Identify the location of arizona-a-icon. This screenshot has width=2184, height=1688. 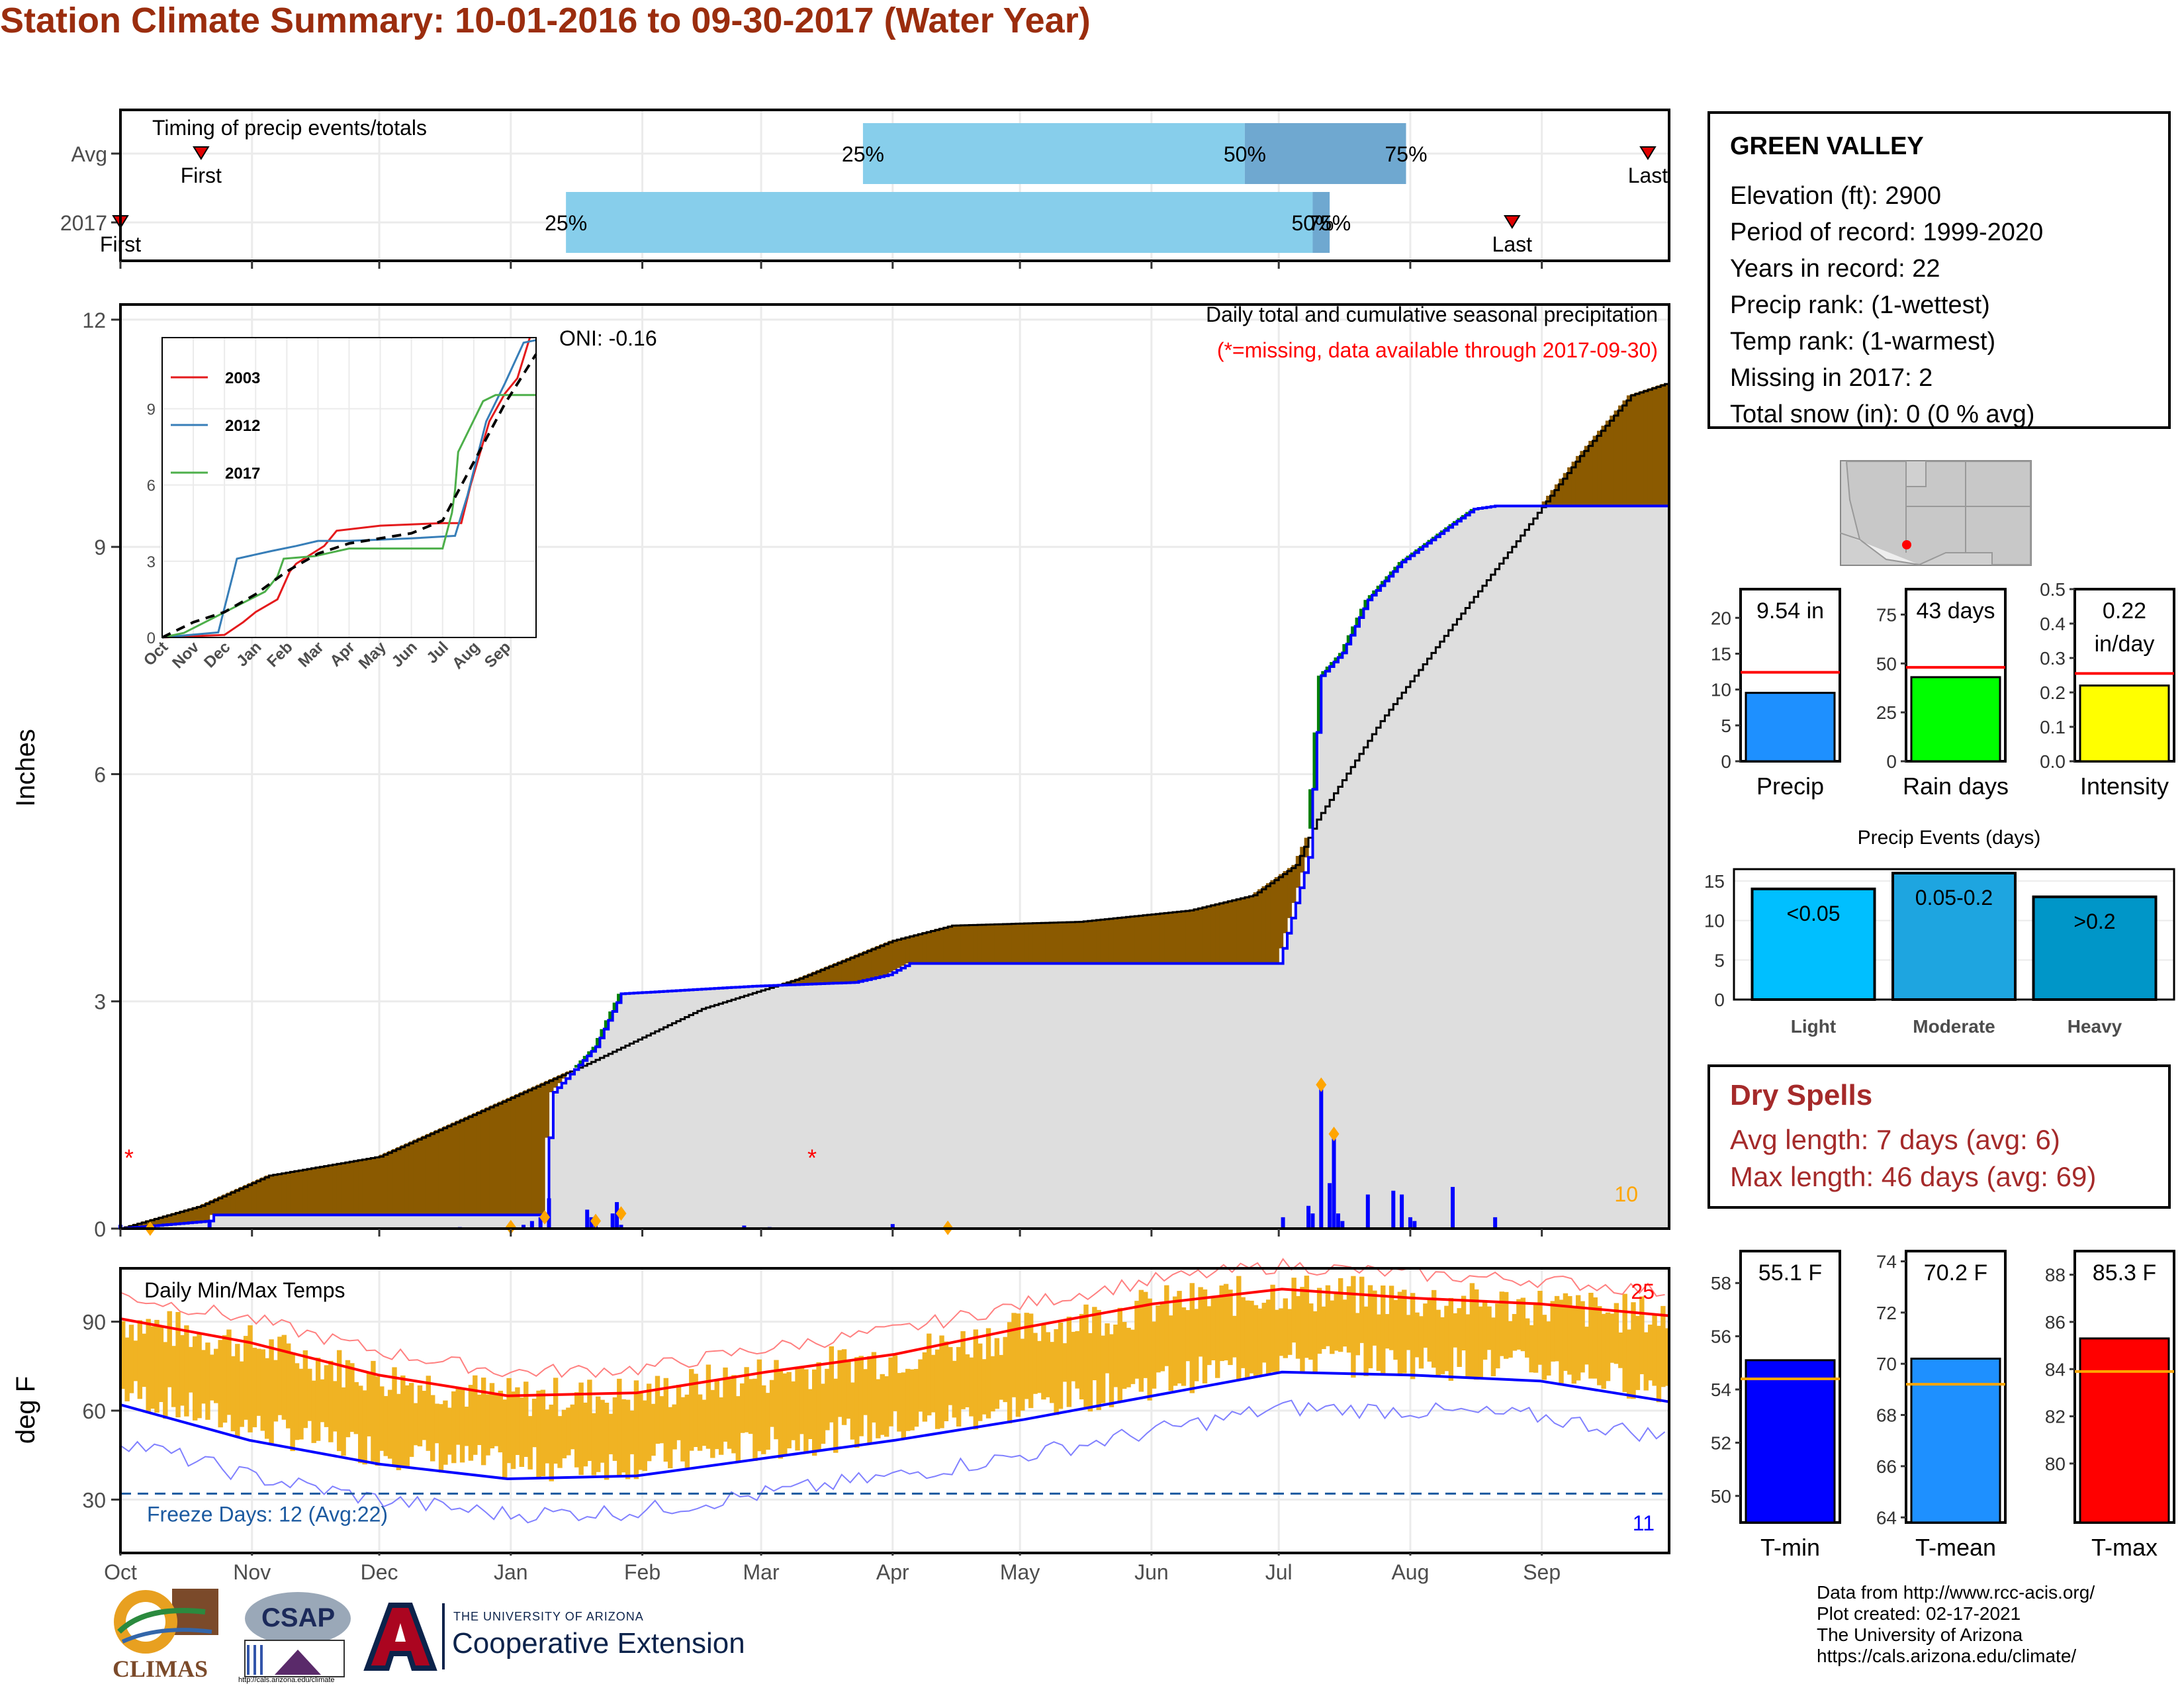
(400, 1637).